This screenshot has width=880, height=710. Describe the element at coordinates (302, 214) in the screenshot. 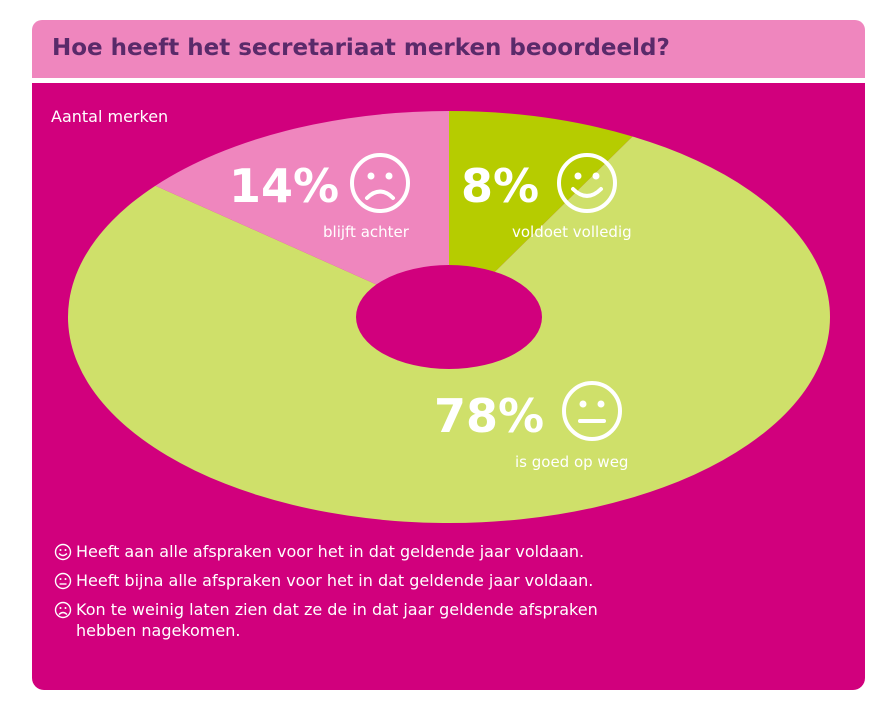

I see `donut-slice-blijft-achter` at that location.